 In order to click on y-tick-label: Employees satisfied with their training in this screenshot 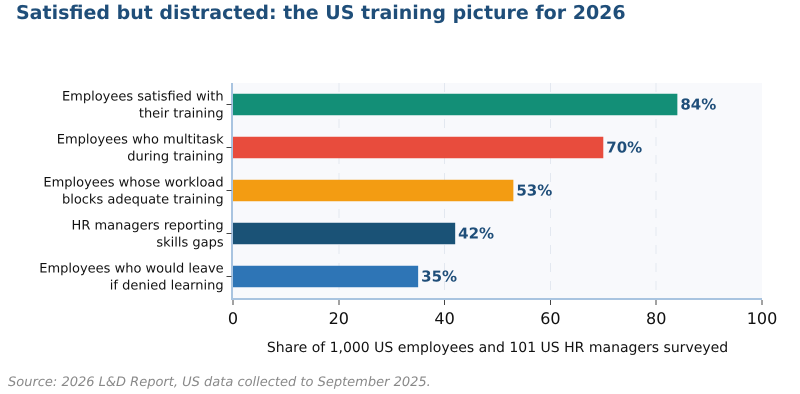, I will do `click(143, 106)`.